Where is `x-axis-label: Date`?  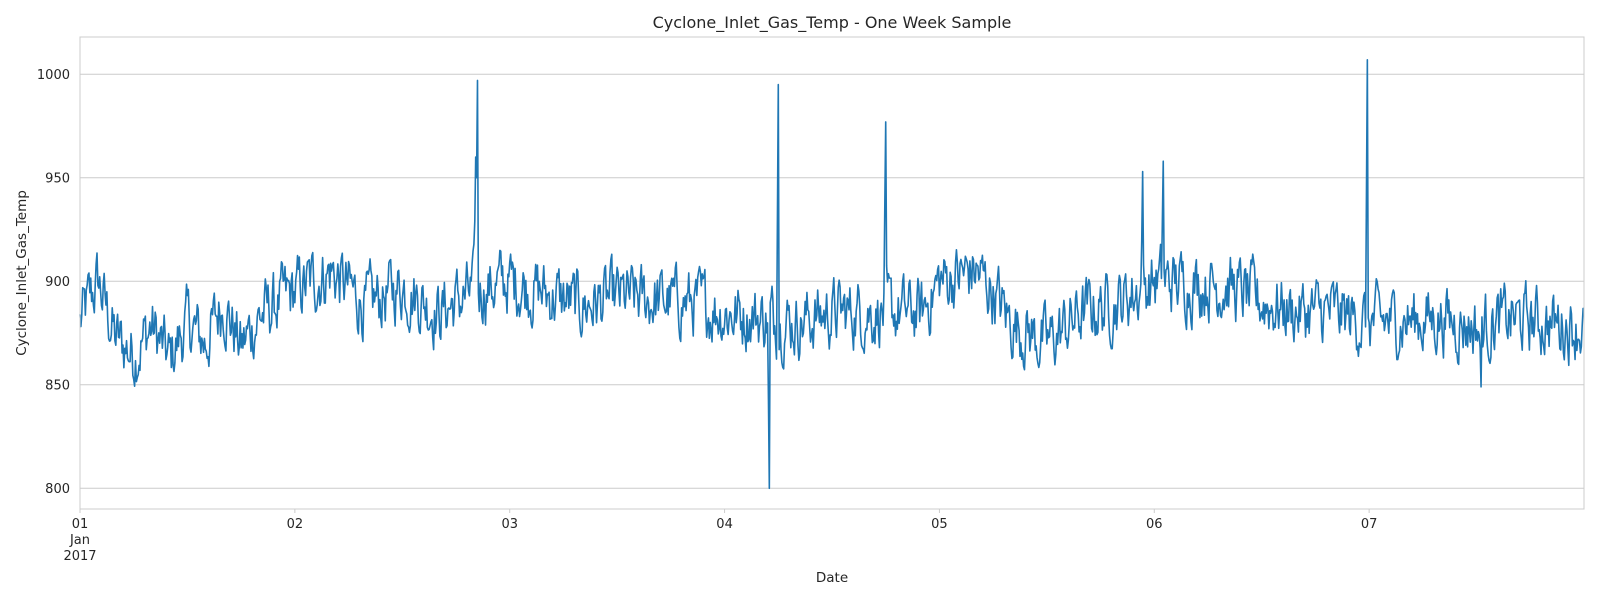 x-axis-label: Date is located at coordinates (832, 578).